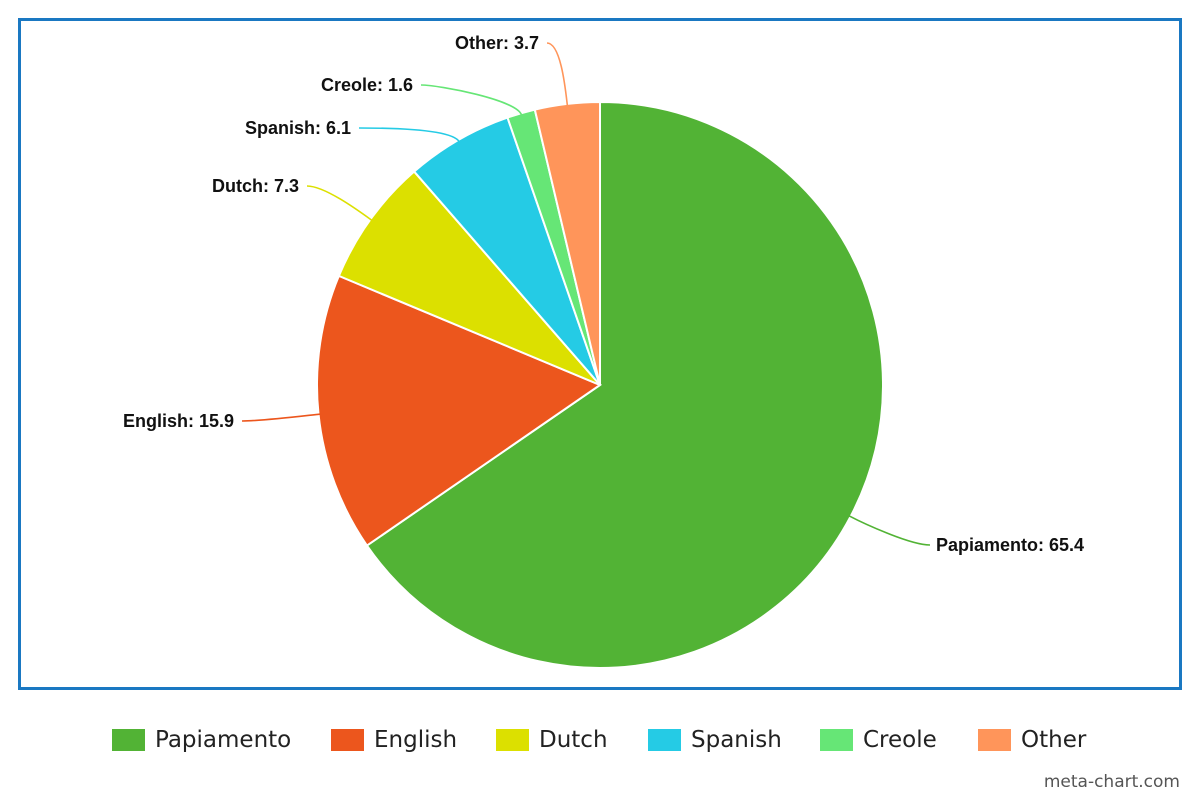  Describe the element at coordinates (557, 74) in the screenshot. I see `leader-line-other` at that location.